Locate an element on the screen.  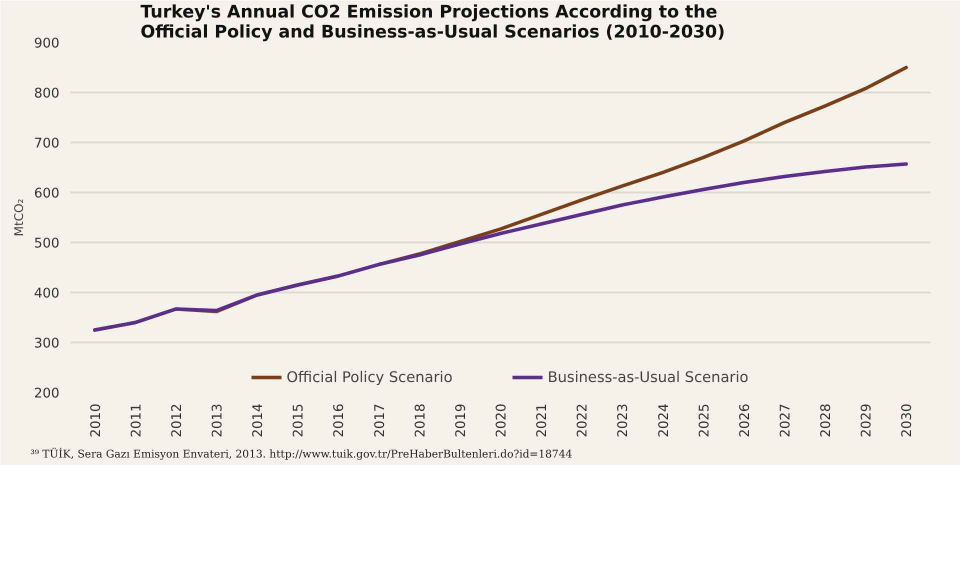
y-tick-label: 400 is located at coordinates (47, 294).